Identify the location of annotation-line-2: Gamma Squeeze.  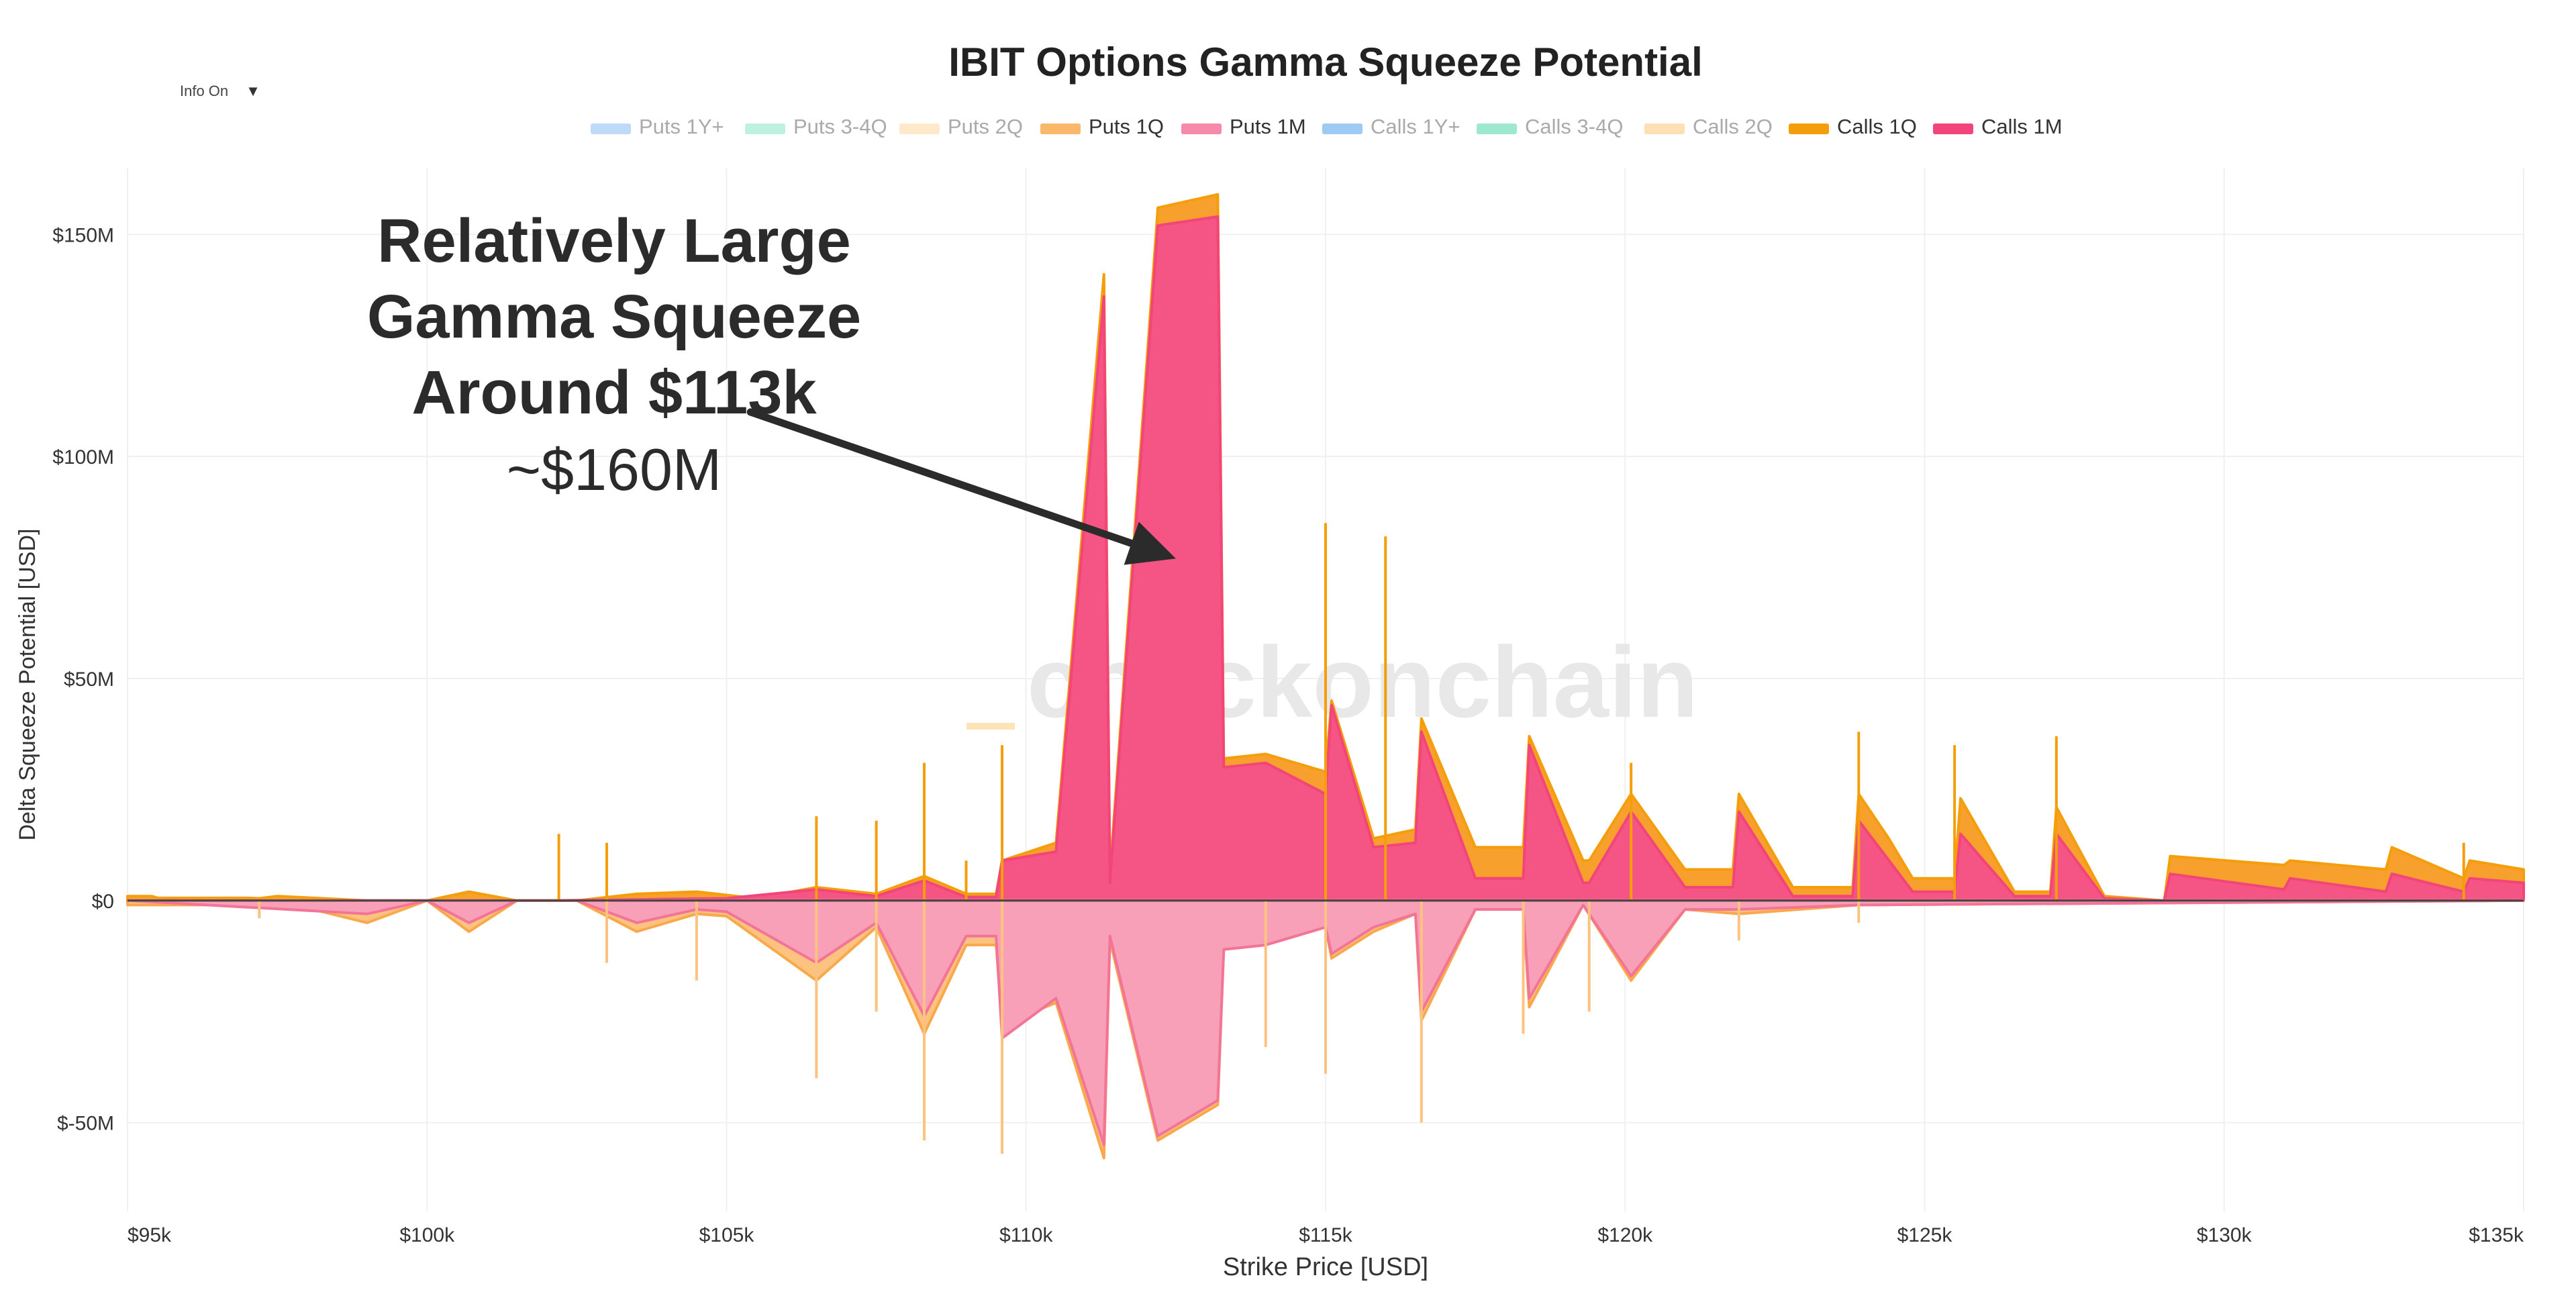
(614, 317).